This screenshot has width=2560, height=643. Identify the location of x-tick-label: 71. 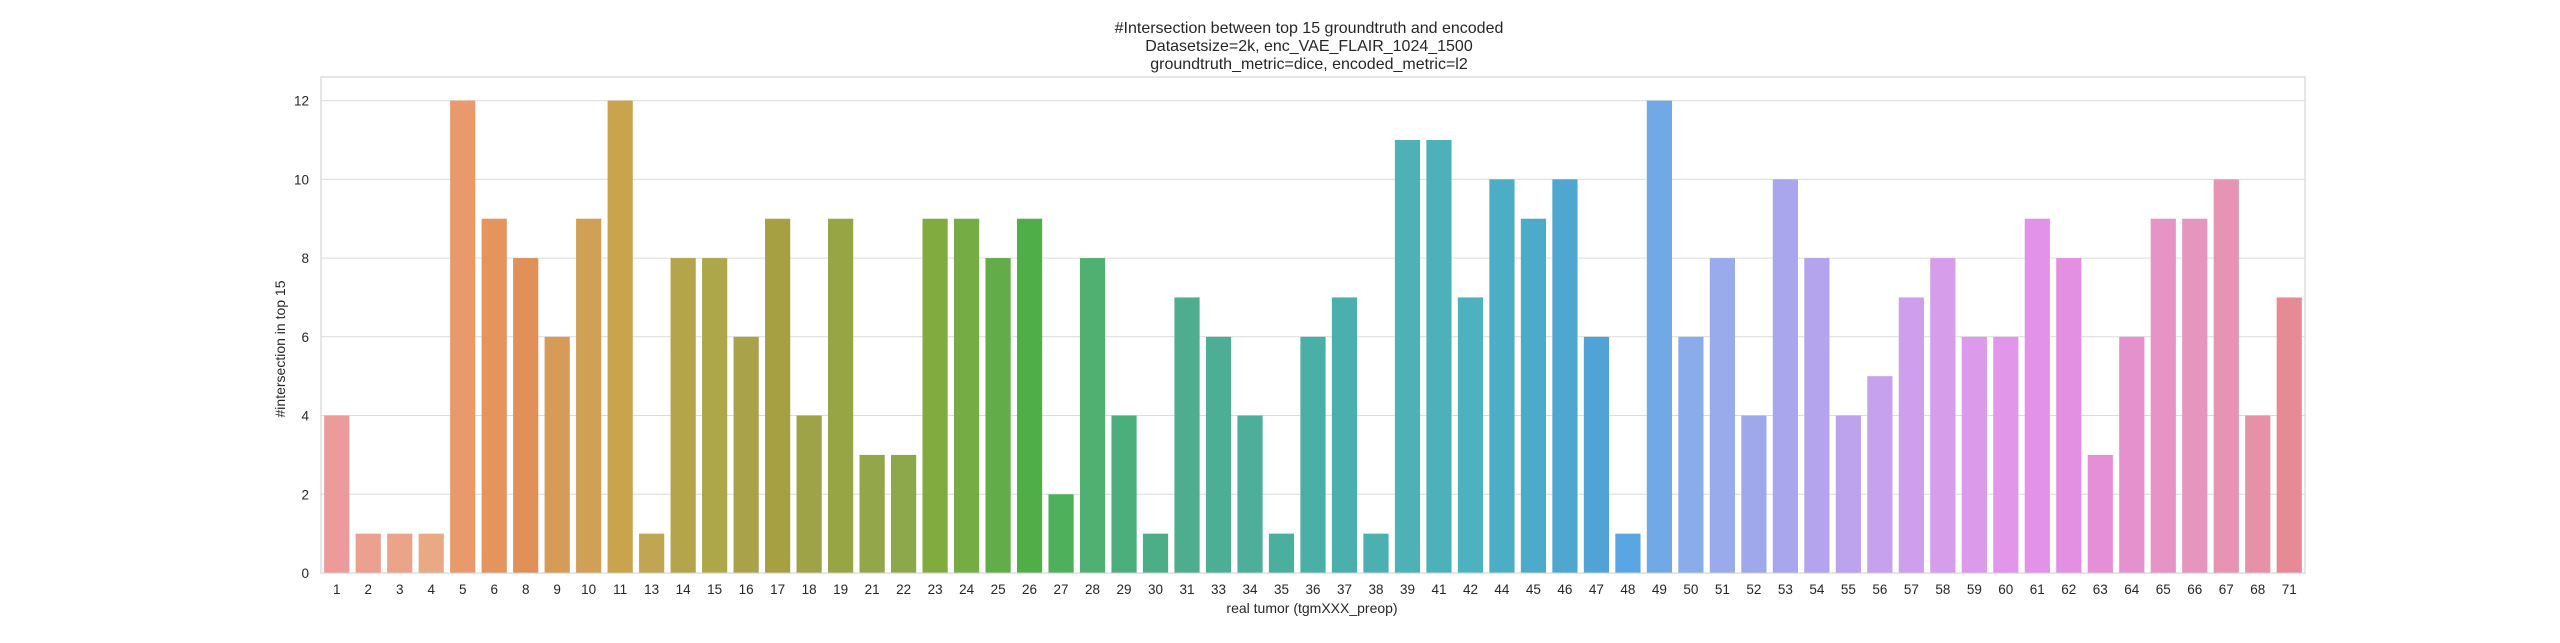
(2289, 589).